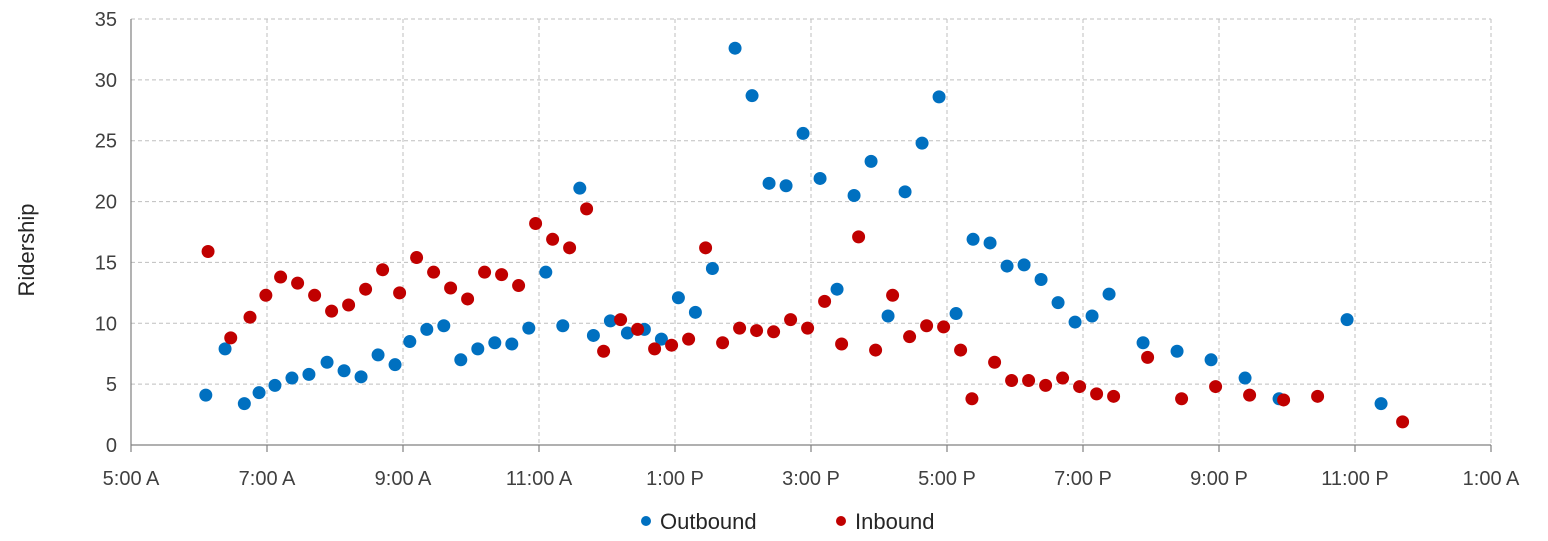  Describe the element at coordinates (106, 233) in the screenshot. I see `y-axis-ticks: 0 5 10 15 20 25 30 35` at that location.